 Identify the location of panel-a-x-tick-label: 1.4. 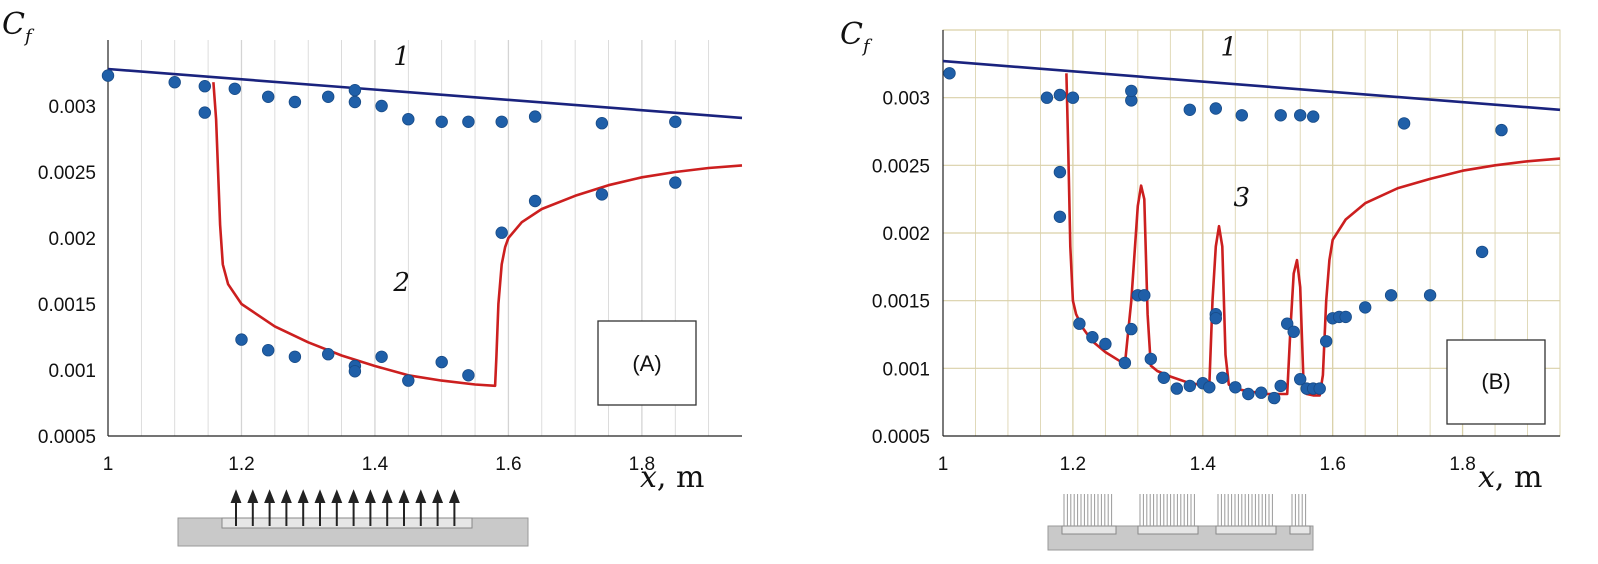
(375, 464).